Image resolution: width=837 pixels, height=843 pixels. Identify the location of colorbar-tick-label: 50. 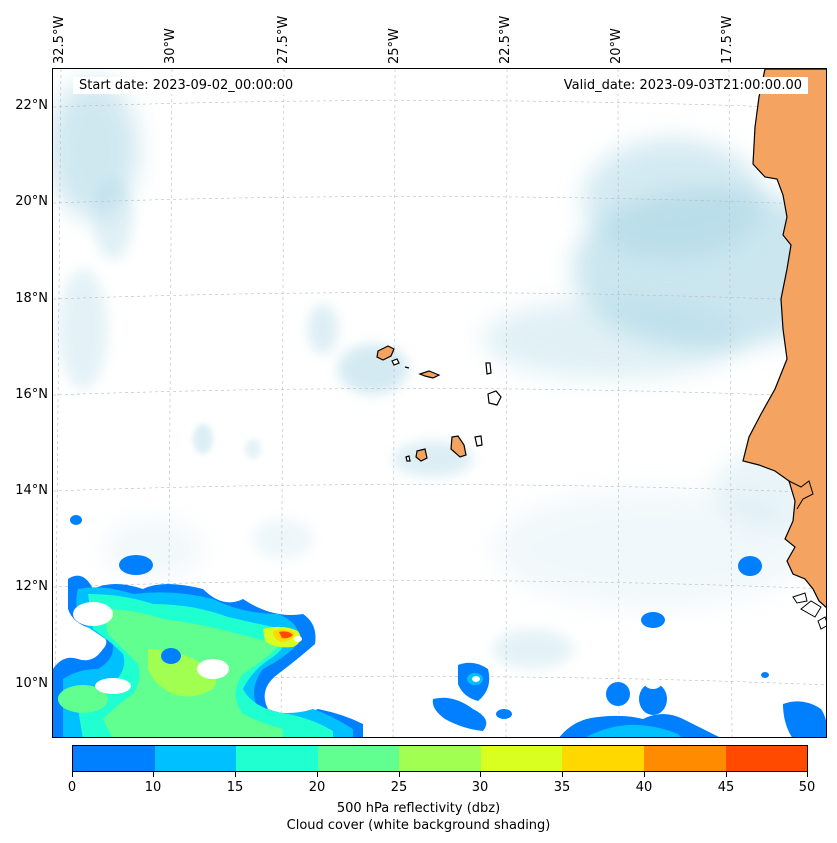
(807, 787).